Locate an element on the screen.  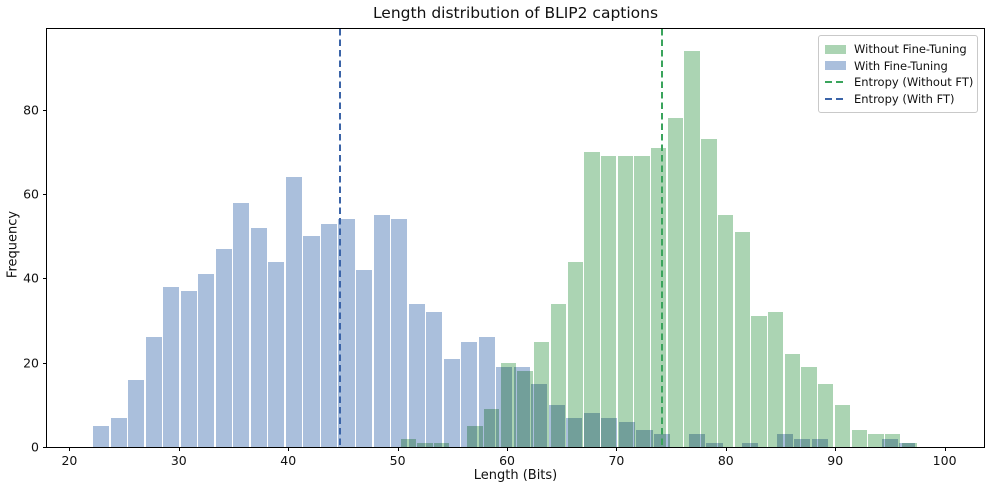
x-tick-label: 40 is located at coordinates (288, 460).